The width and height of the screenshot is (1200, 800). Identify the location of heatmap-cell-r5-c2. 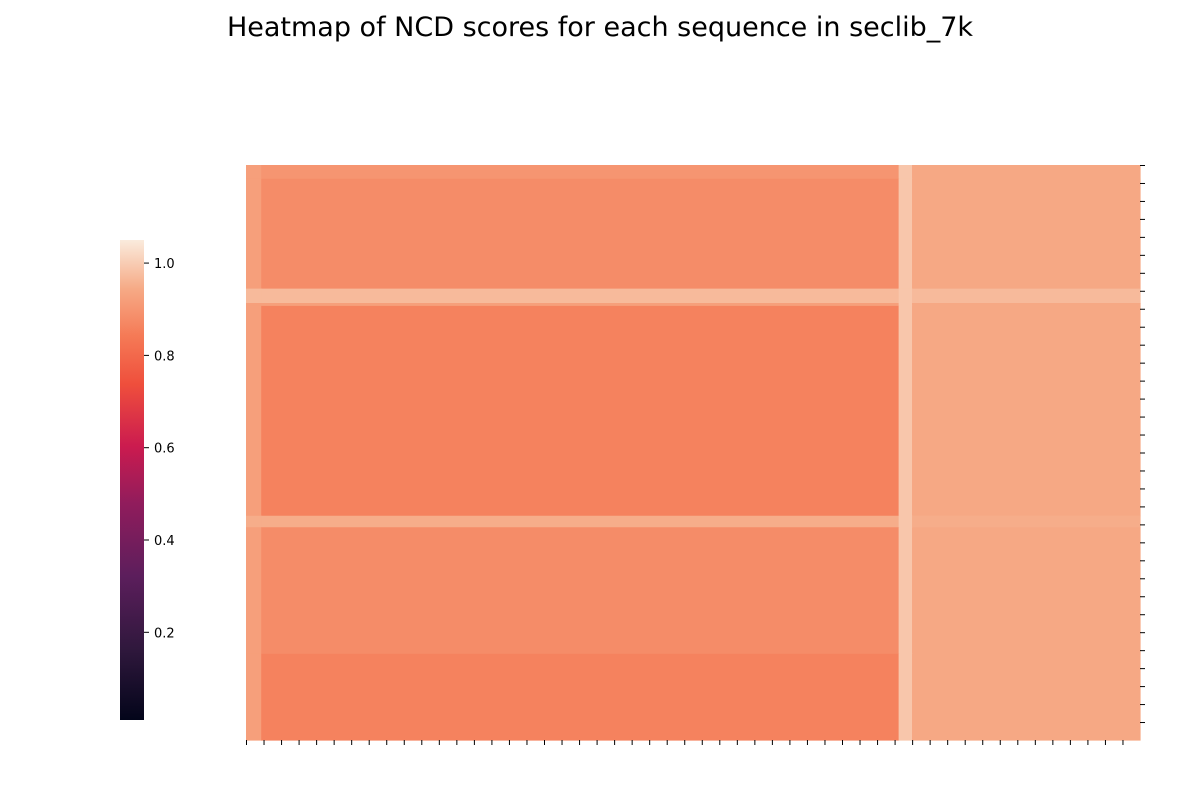
(905, 521).